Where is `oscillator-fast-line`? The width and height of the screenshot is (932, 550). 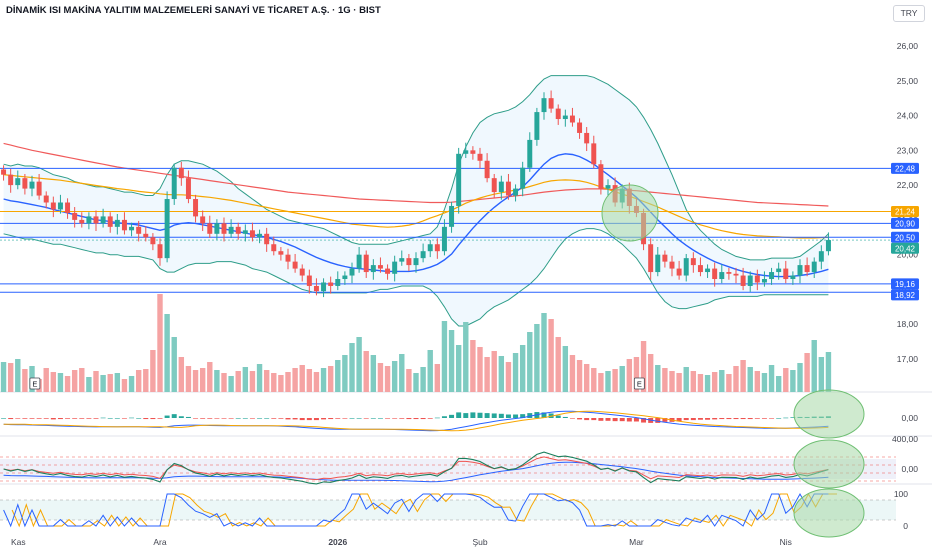
oscillator-fast-line is located at coordinates (416, 468).